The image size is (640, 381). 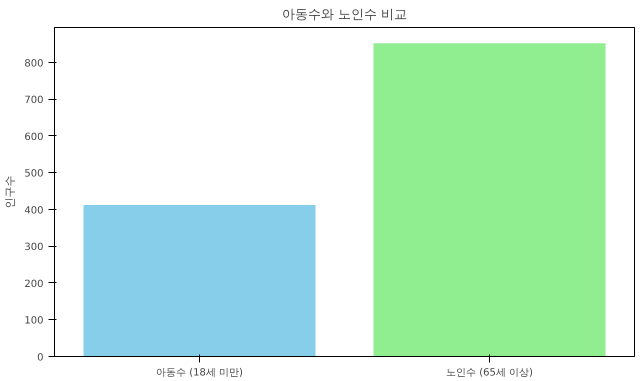 What do you see at coordinates (34, 64) in the screenshot?
I see `y-tick-label: 800` at bounding box center [34, 64].